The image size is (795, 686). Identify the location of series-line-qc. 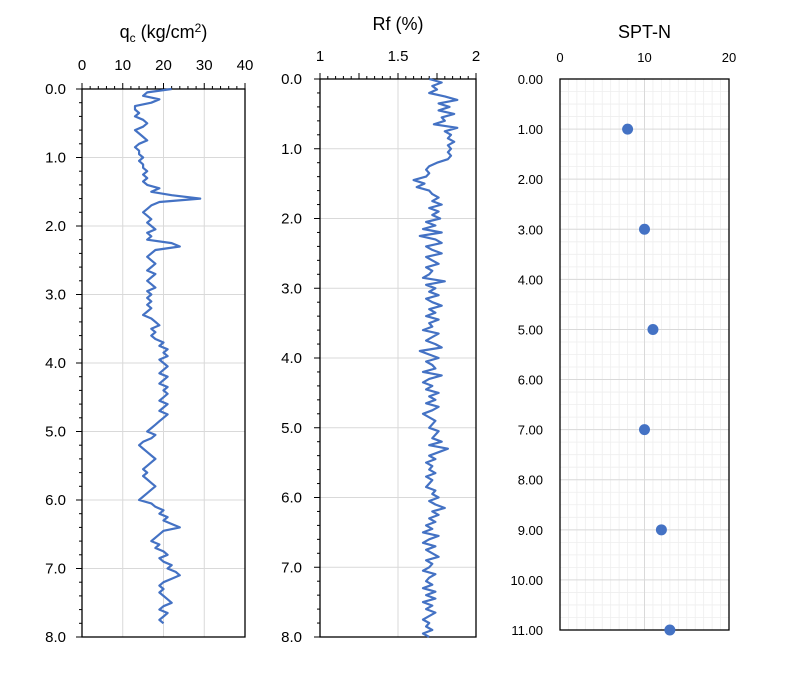
(167, 356).